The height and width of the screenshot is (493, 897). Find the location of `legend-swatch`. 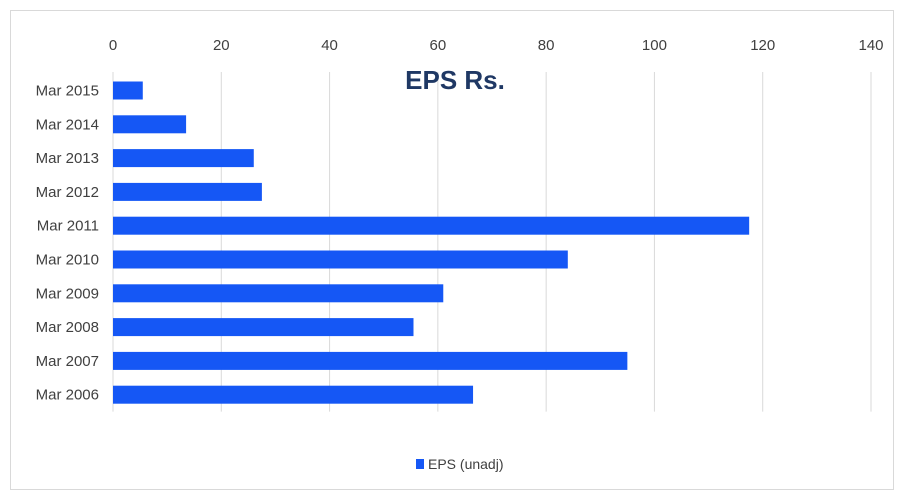

legend-swatch is located at coordinates (420, 464).